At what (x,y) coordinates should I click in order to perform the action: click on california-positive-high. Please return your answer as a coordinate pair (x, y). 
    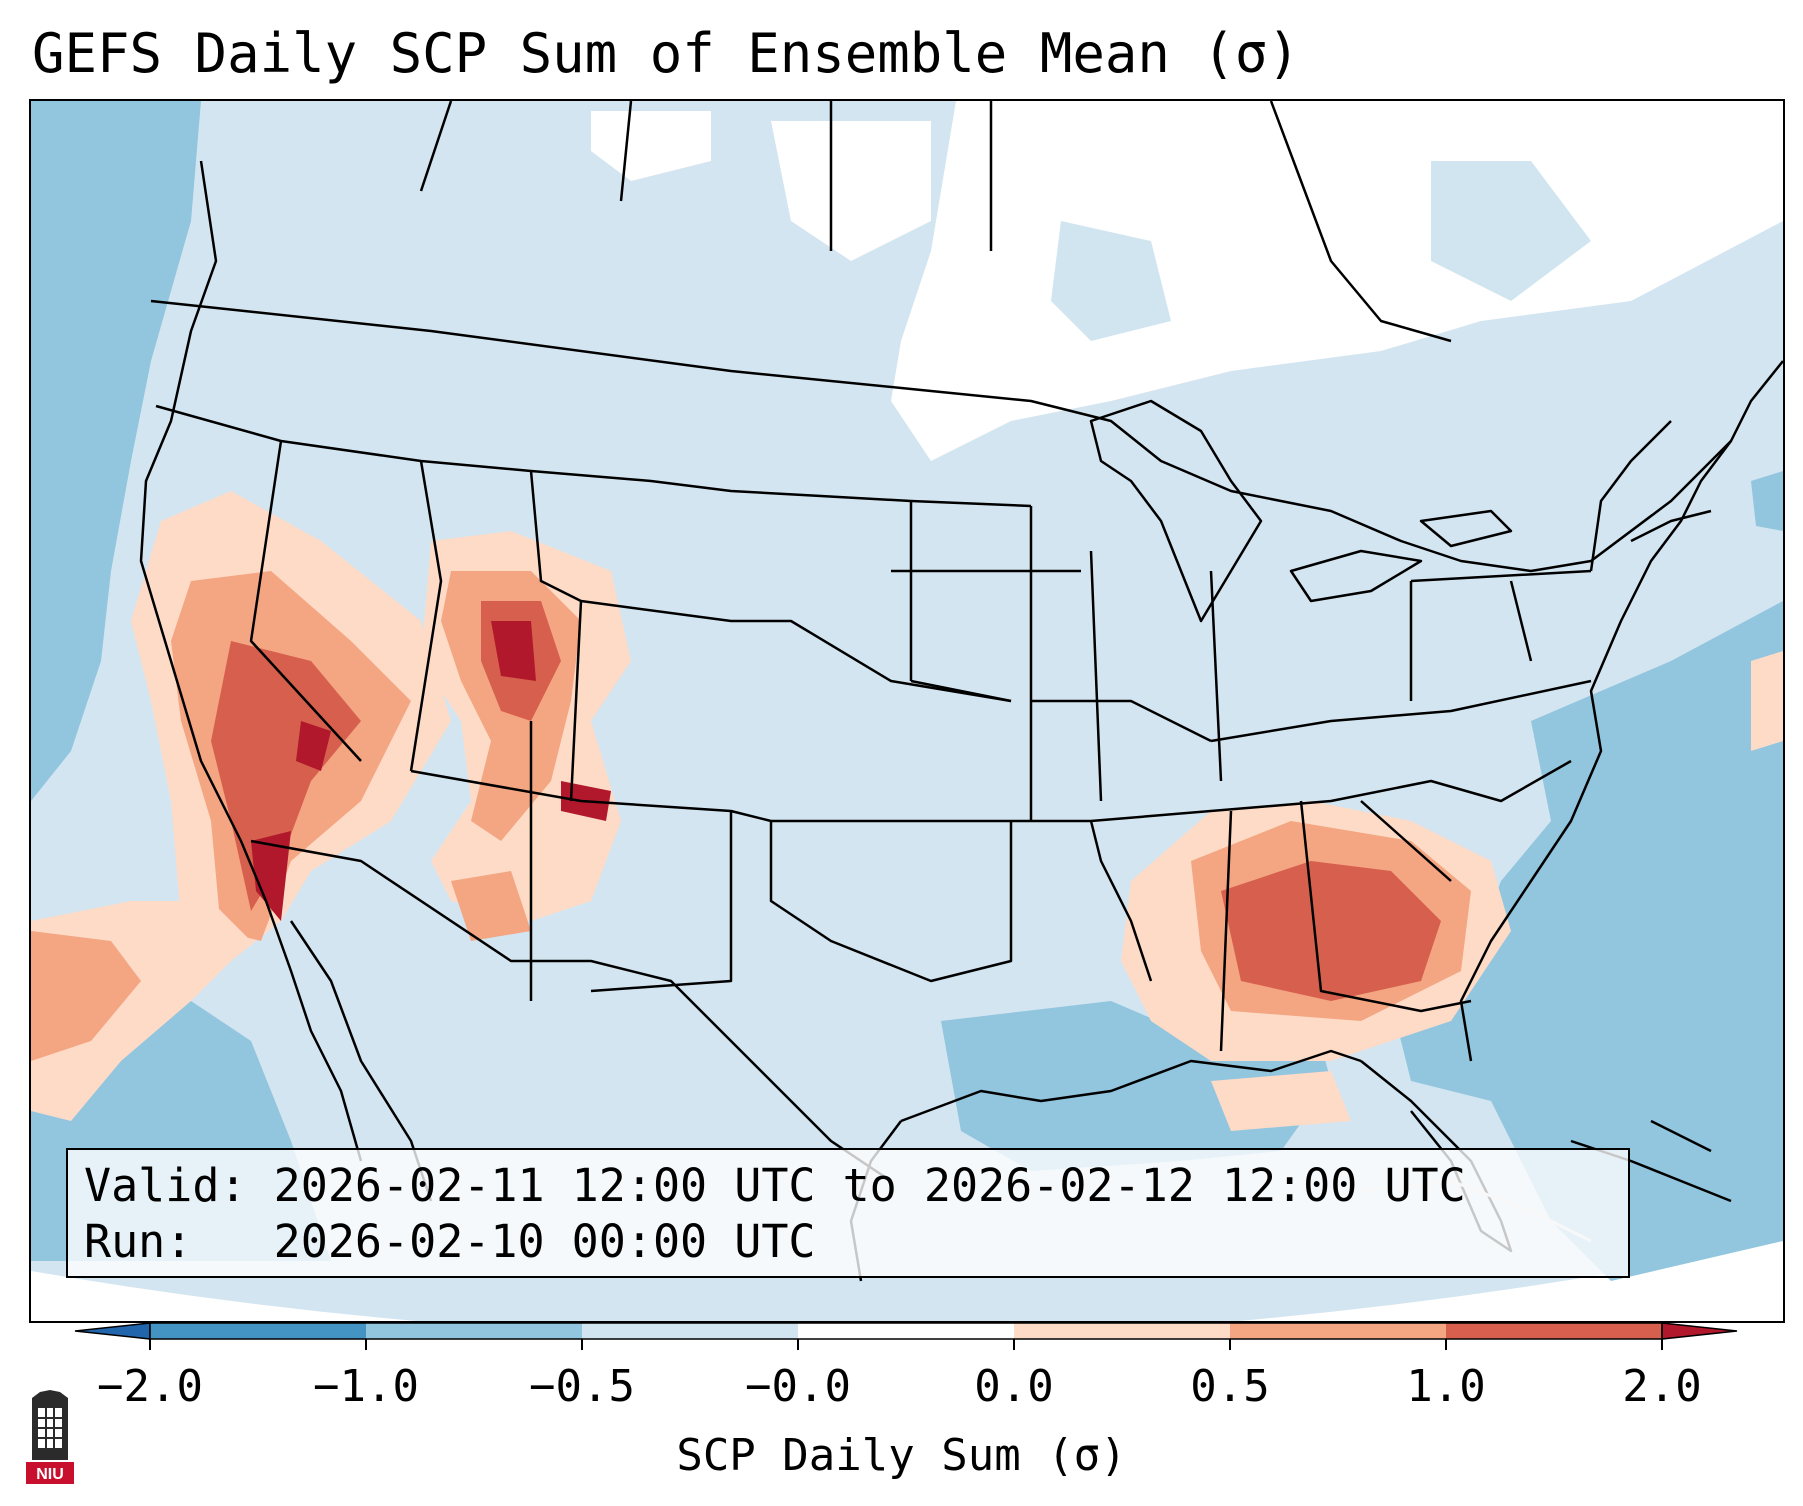
    Looking at the image, I should click on (286, 776).